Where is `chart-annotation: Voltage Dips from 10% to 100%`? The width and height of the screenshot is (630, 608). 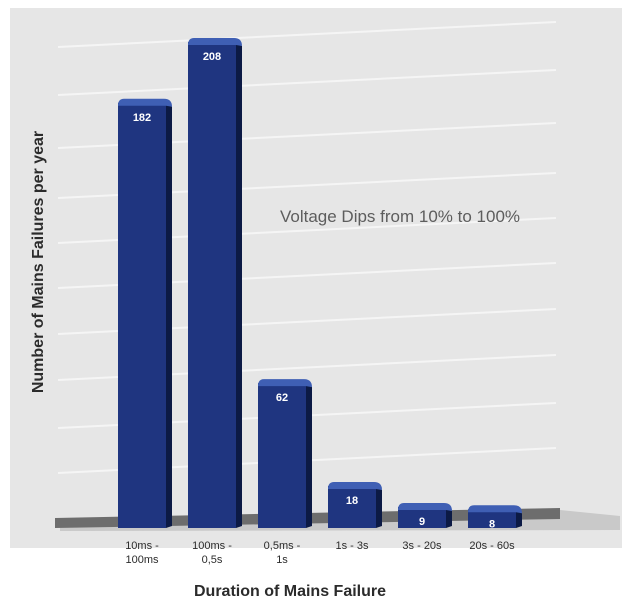 chart-annotation: Voltage Dips from 10% to 100% is located at coordinates (400, 216).